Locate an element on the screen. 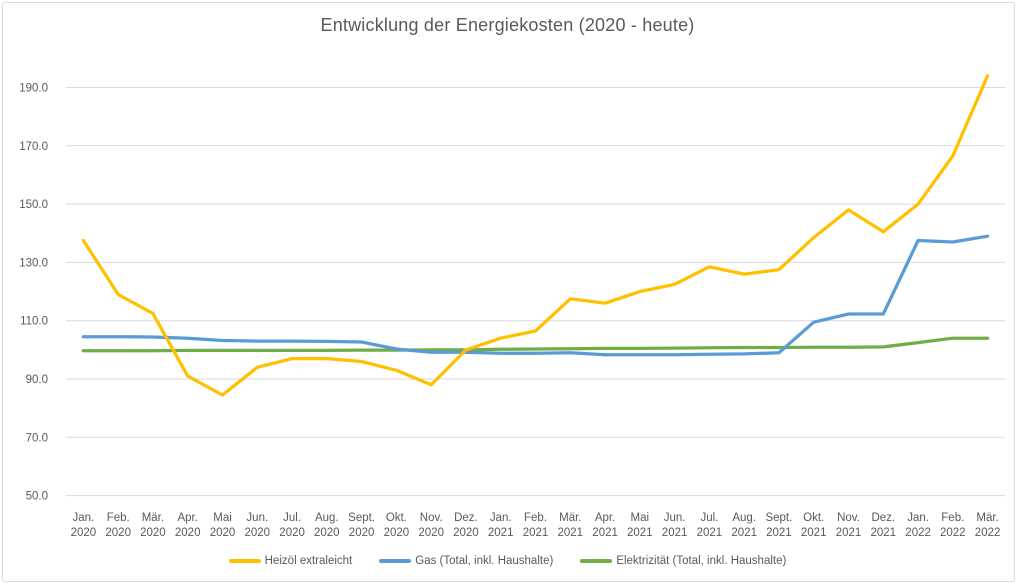 This screenshot has width=1024, height=587. legend-item-gas: Gas (Total, inkl. Haushalte) is located at coordinates (466, 561).